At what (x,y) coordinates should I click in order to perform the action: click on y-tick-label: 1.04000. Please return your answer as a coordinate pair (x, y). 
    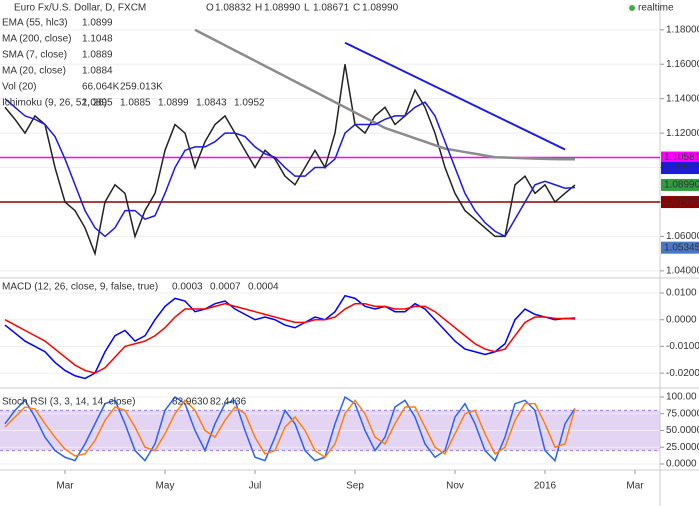
    Looking at the image, I should click on (682, 270).